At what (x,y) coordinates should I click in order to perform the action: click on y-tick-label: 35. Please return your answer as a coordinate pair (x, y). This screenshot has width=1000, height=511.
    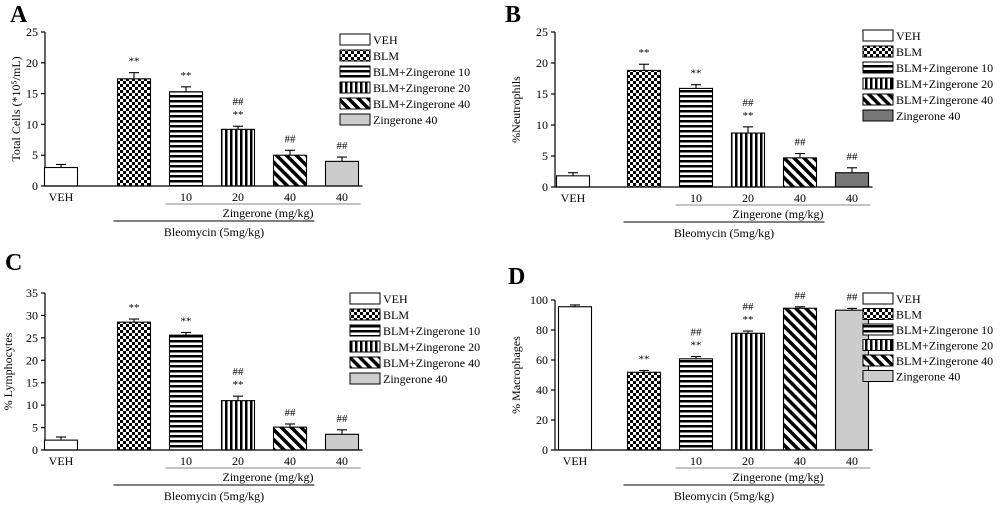
    Looking at the image, I should click on (32, 293).